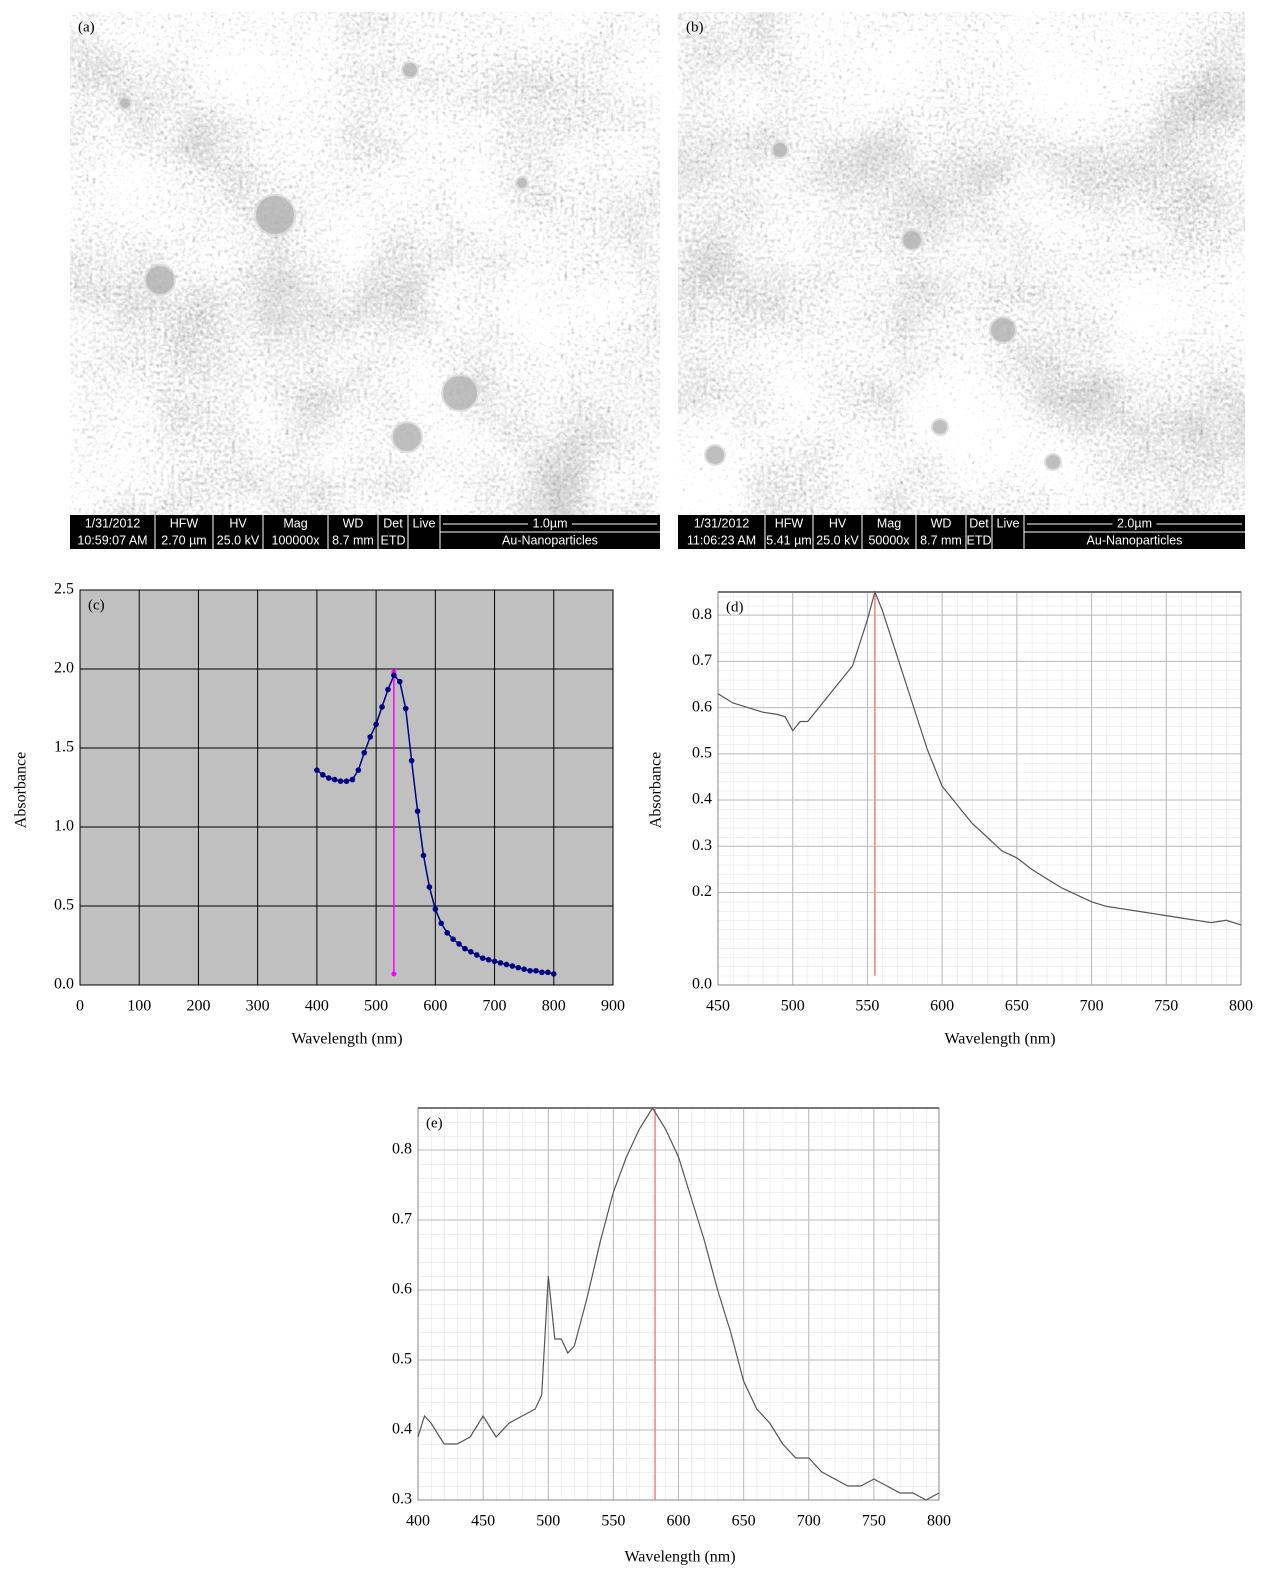  I want to click on info-text: 5.41 µm, so click(788, 540).